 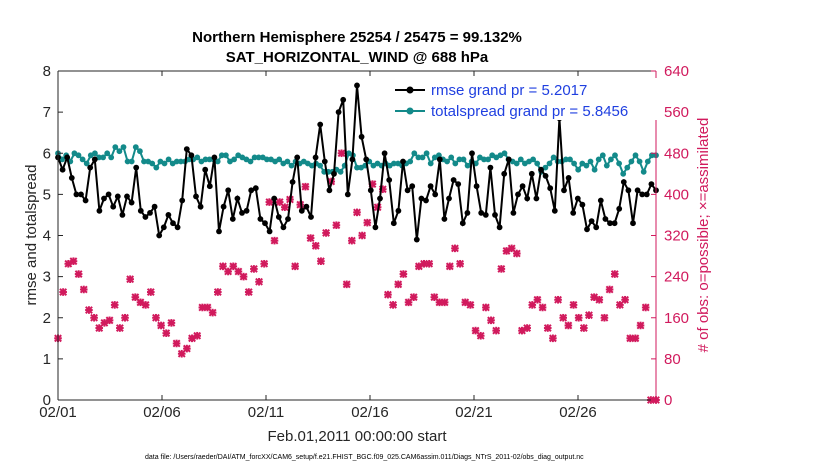 What do you see at coordinates (47, 400) in the screenshot?
I see `y-left-tick-label: 0` at bounding box center [47, 400].